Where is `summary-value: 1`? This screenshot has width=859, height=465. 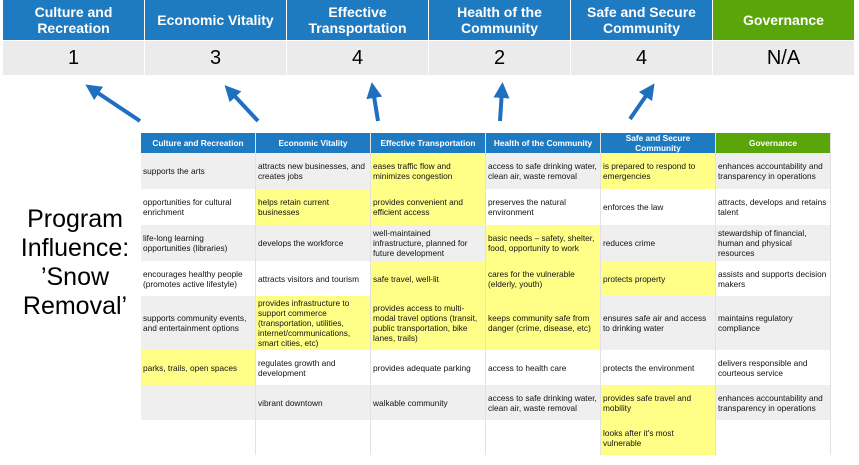
summary-value: 1 is located at coordinates (74, 57).